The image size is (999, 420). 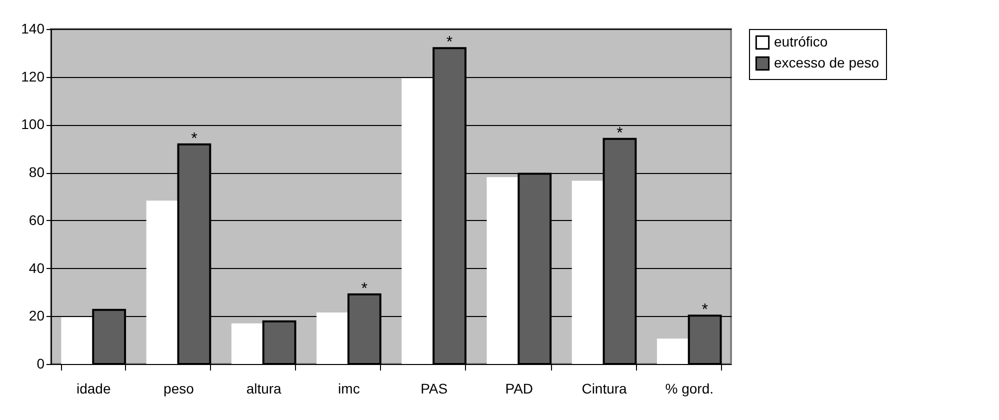 I want to click on x-tick-label: altura, so click(x=264, y=388).